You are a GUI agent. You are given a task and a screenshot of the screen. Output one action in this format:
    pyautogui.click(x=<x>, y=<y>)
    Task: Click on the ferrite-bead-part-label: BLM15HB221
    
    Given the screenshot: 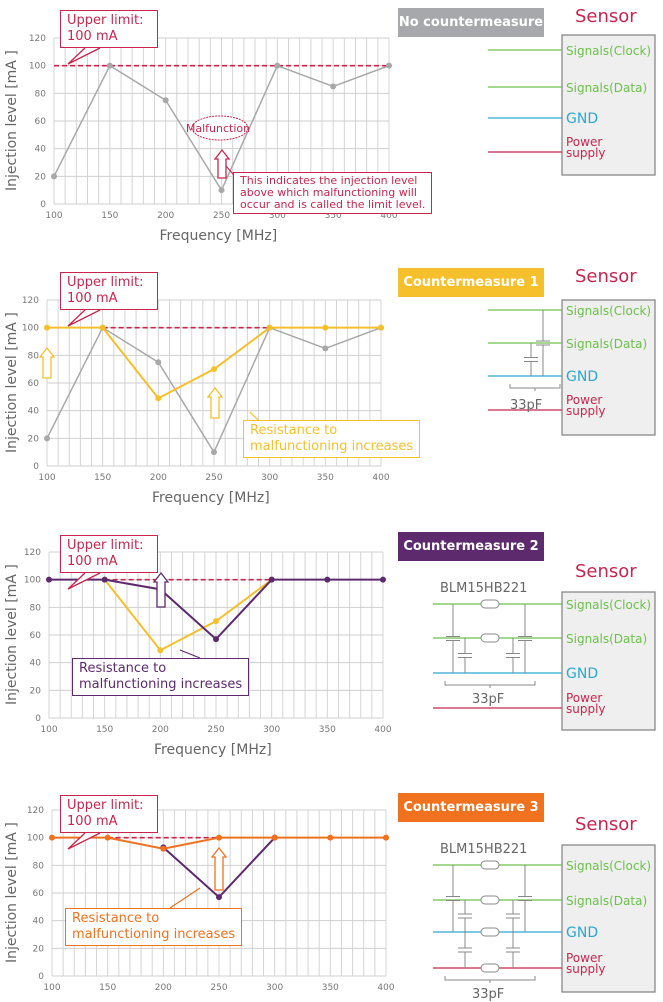 What is the action you would take?
    pyautogui.click(x=483, y=849)
    